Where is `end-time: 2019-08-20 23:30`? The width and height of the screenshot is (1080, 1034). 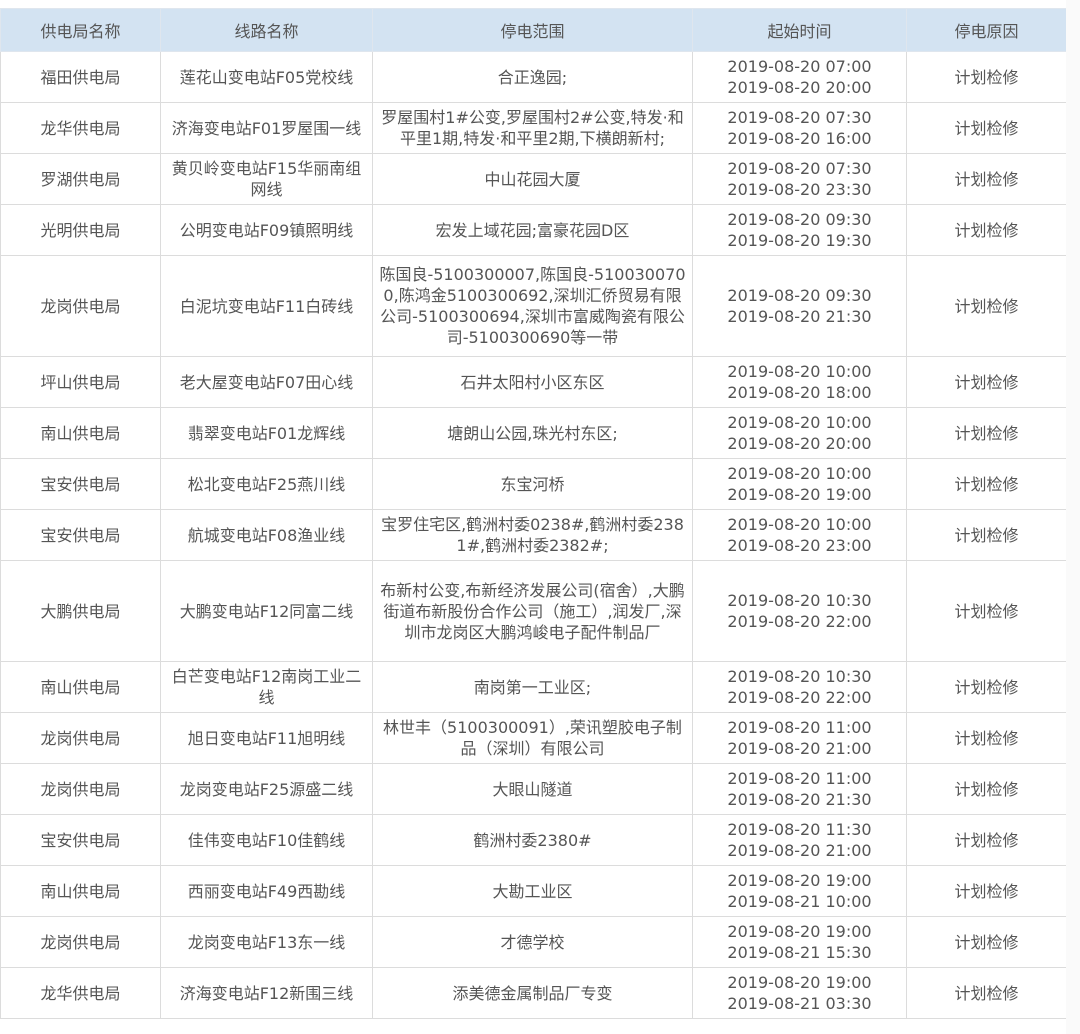
end-time: 2019-08-20 23:30 is located at coordinates (799, 189).